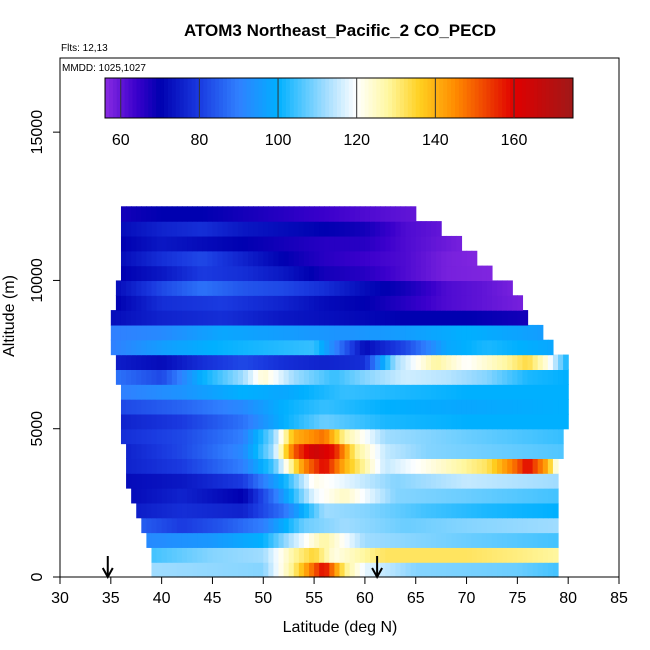 This screenshot has height=650, width=650. What do you see at coordinates (162, 598) in the screenshot?
I see `x-tick-label: 40` at bounding box center [162, 598].